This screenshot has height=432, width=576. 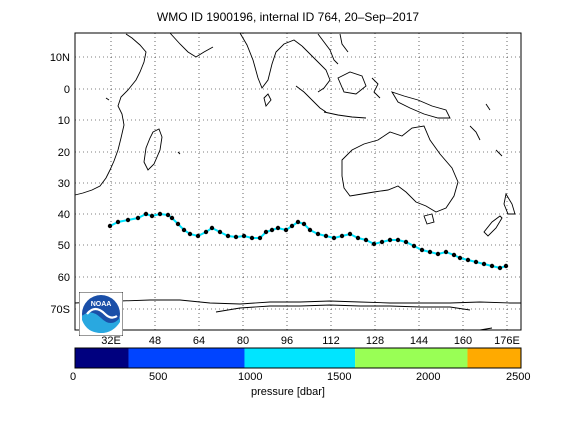 What do you see at coordinates (419, 341) in the screenshot?
I see `lon-tick: 144` at bounding box center [419, 341].